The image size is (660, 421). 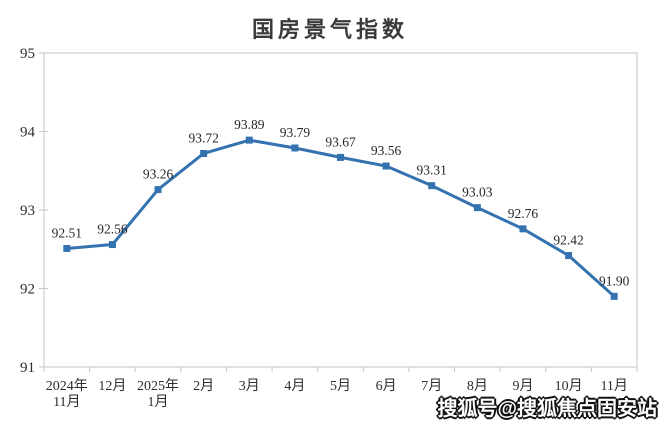 What do you see at coordinates (203, 137) in the screenshot?
I see `data-point-label: 93.72` at bounding box center [203, 137].